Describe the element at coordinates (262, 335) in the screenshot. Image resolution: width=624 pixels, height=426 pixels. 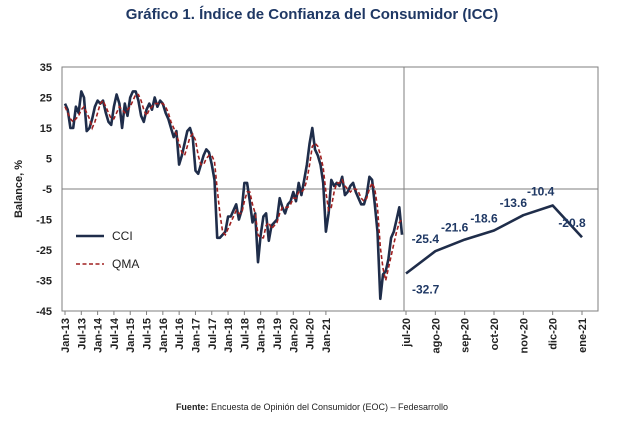
I see `x-tick-label: Jan-19` at that location.